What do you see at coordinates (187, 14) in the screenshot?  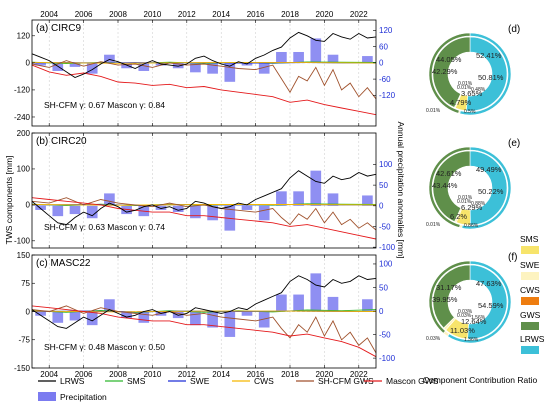 I see `x-tick-label-top: 2012` at bounding box center [187, 14].